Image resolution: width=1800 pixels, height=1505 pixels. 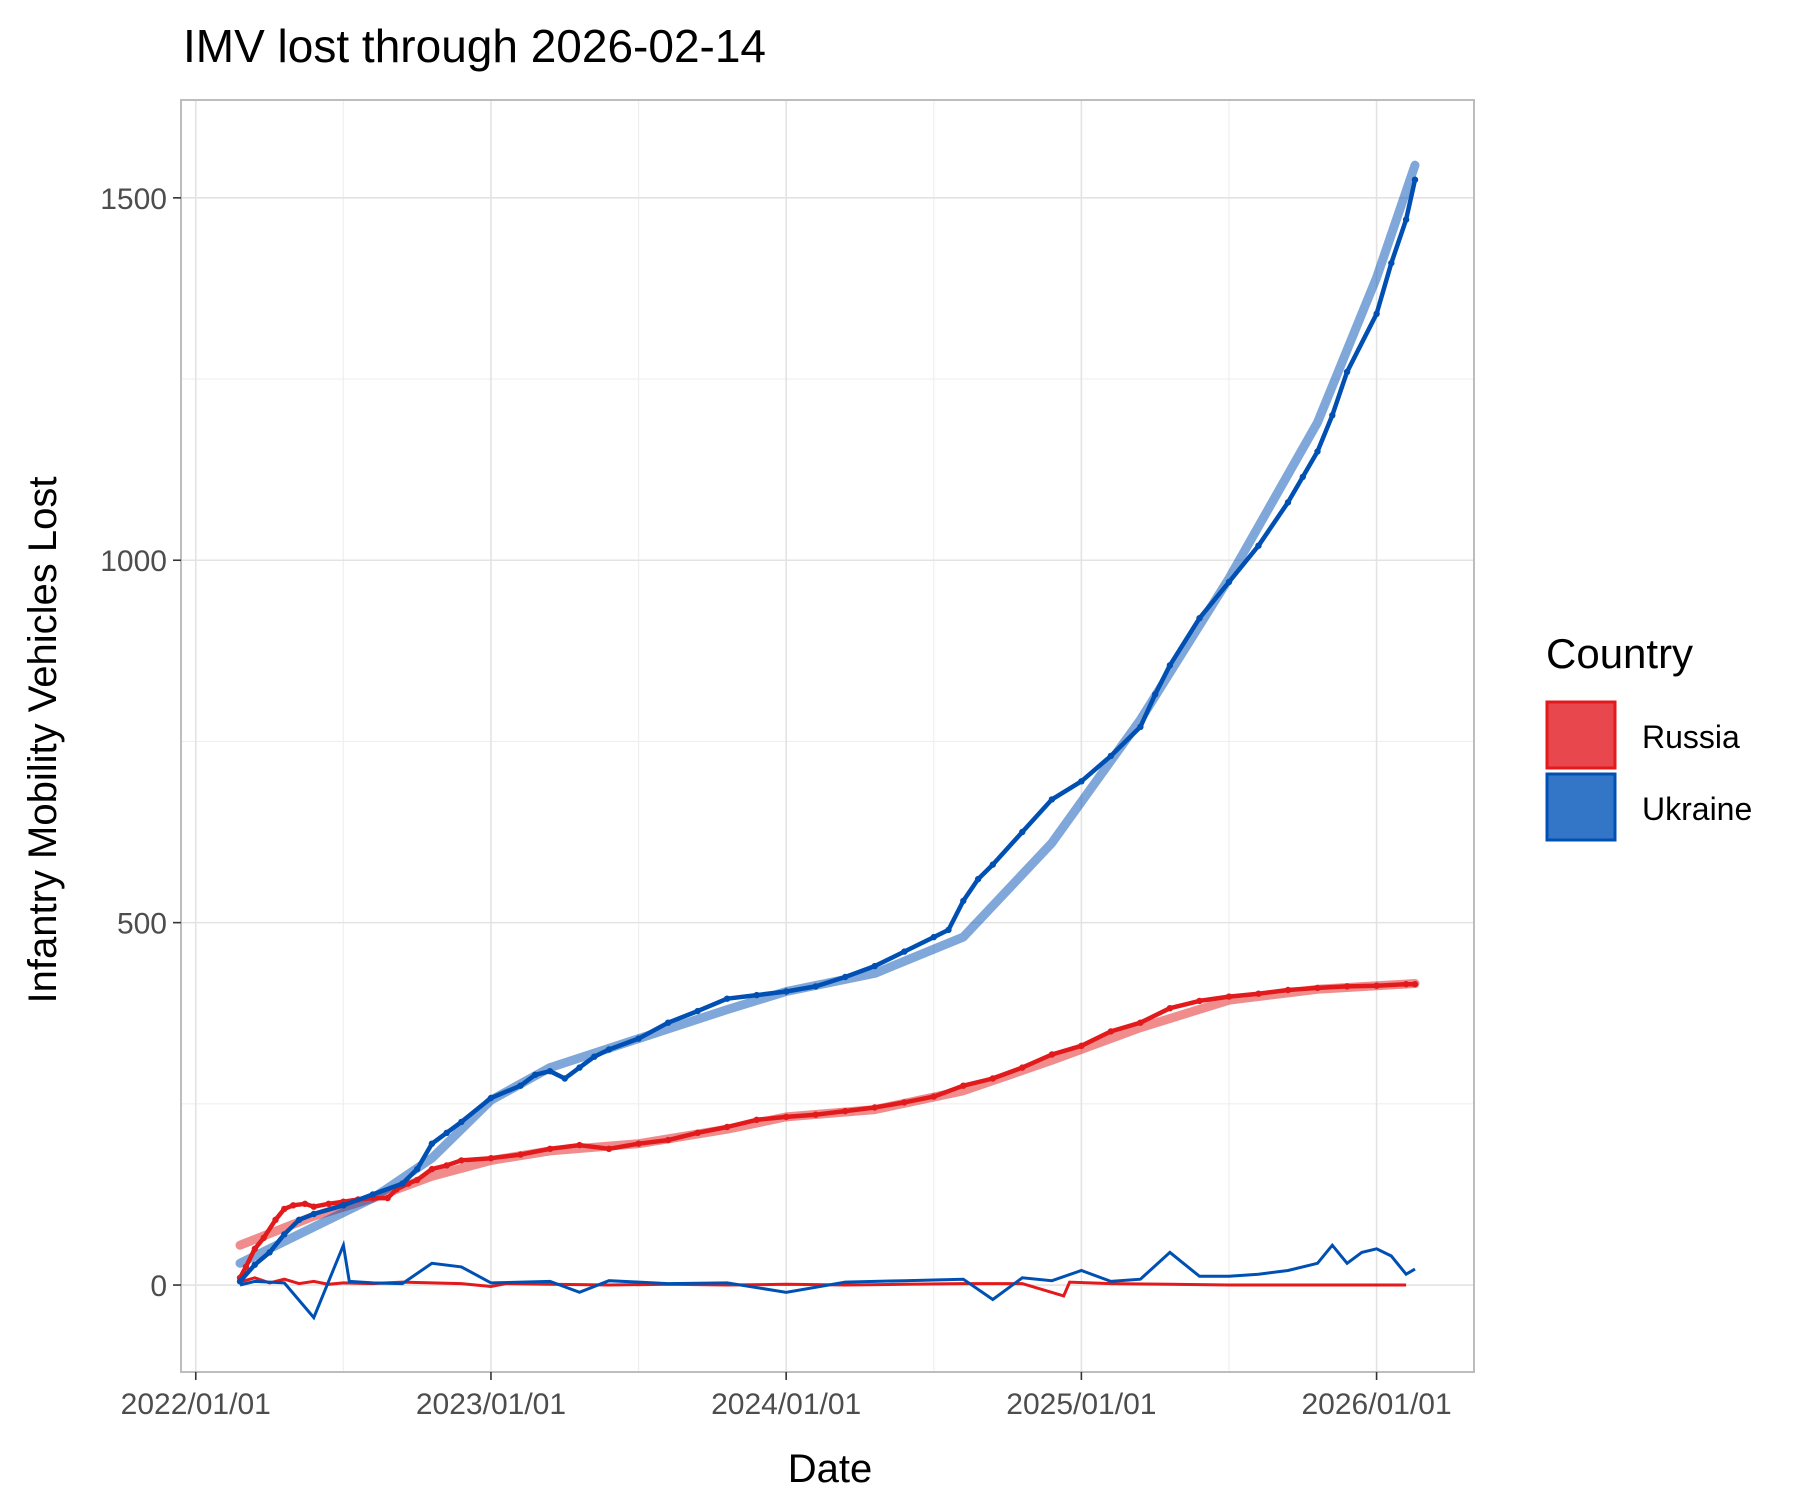 I want to click on y-tick-label: 500, so click(x=142, y=924).